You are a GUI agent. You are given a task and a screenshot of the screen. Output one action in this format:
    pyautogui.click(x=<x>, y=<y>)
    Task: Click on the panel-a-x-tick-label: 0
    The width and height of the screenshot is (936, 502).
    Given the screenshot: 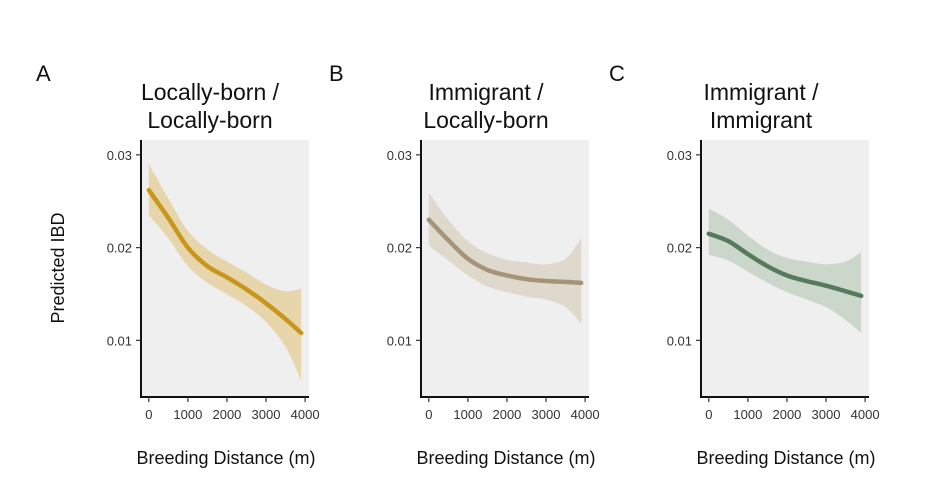 What is the action you would take?
    pyautogui.click(x=148, y=414)
    